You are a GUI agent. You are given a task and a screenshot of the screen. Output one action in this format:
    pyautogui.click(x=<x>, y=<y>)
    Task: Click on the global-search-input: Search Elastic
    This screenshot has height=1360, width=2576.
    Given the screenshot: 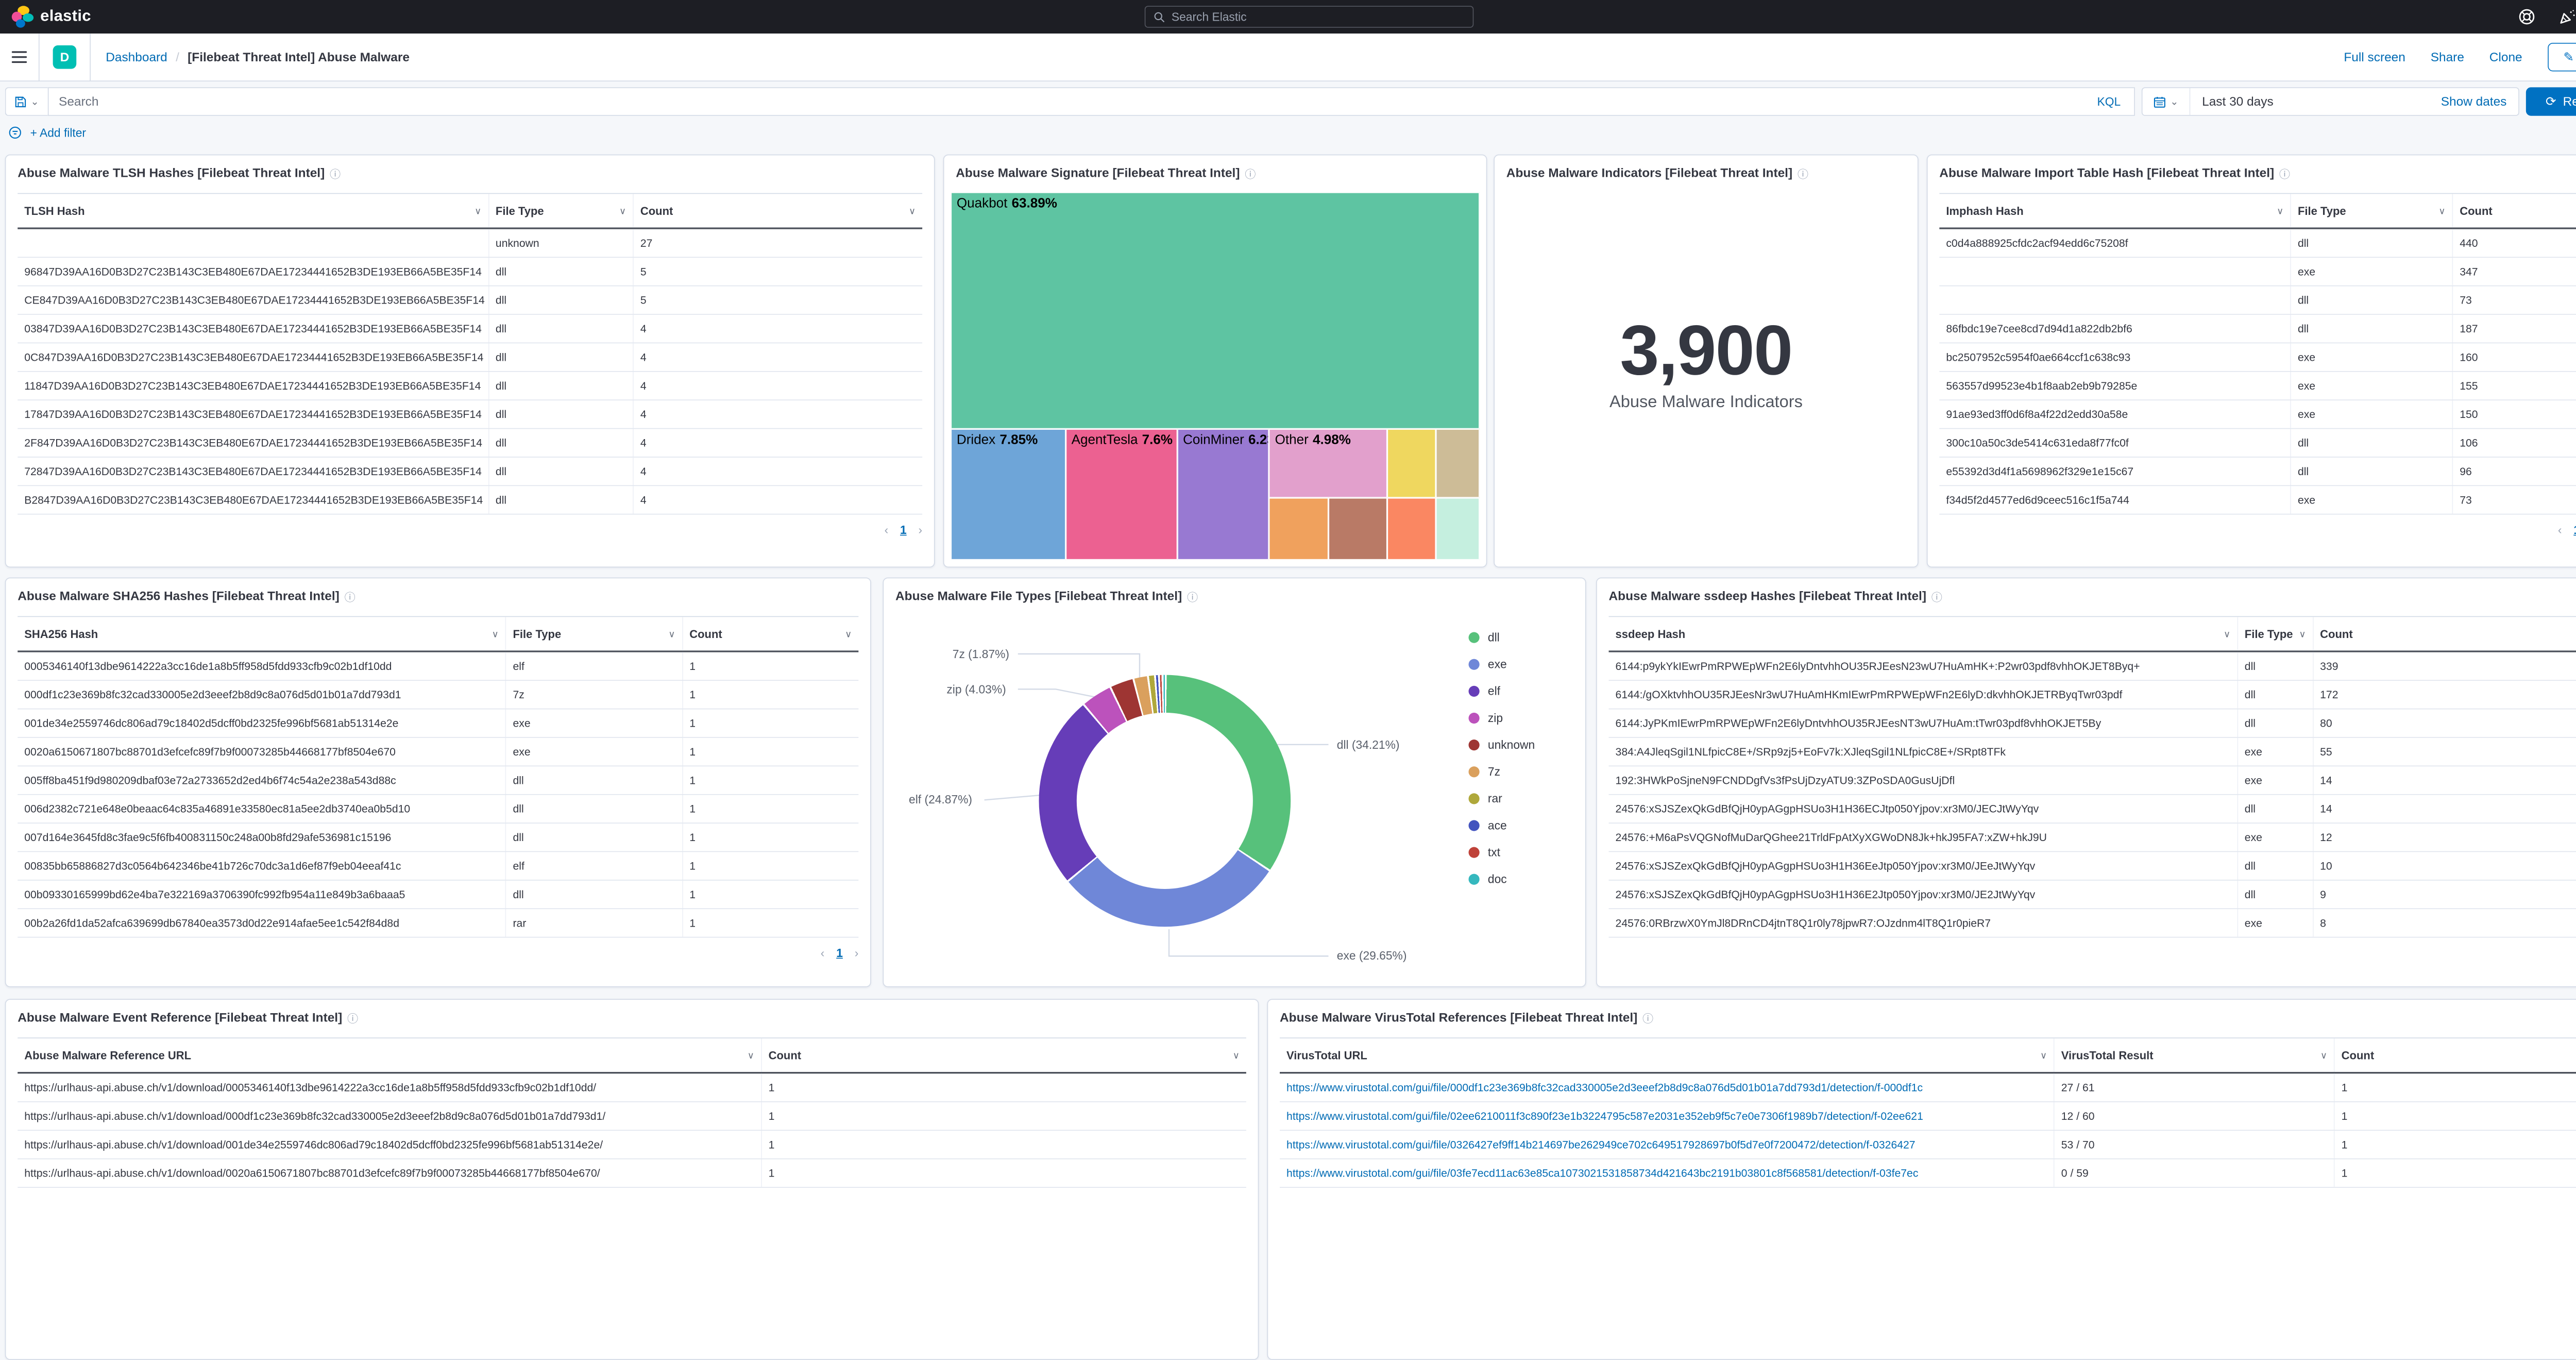 What is the action you would take?
    pyautogui.click(x=1309, y=17)
    